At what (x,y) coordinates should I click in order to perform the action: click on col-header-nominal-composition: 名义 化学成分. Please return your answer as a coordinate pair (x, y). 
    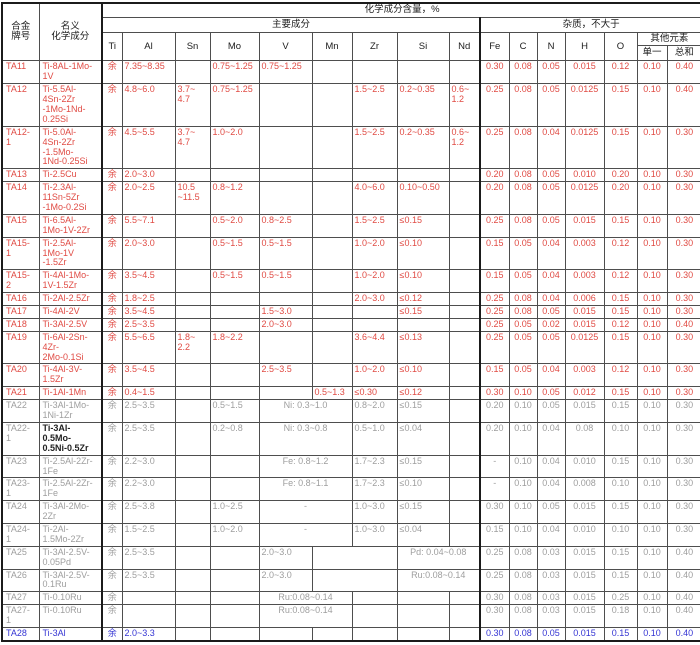
    Looking at the image, I should click on (70, 32).